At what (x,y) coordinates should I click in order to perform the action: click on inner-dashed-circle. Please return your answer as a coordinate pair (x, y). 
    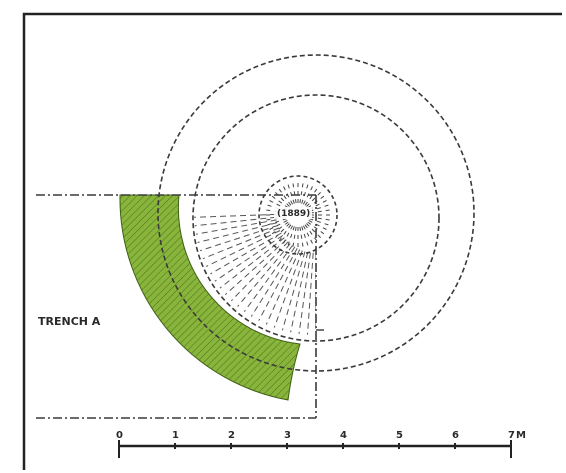
    Looking at the image, I should click on (298, 215).